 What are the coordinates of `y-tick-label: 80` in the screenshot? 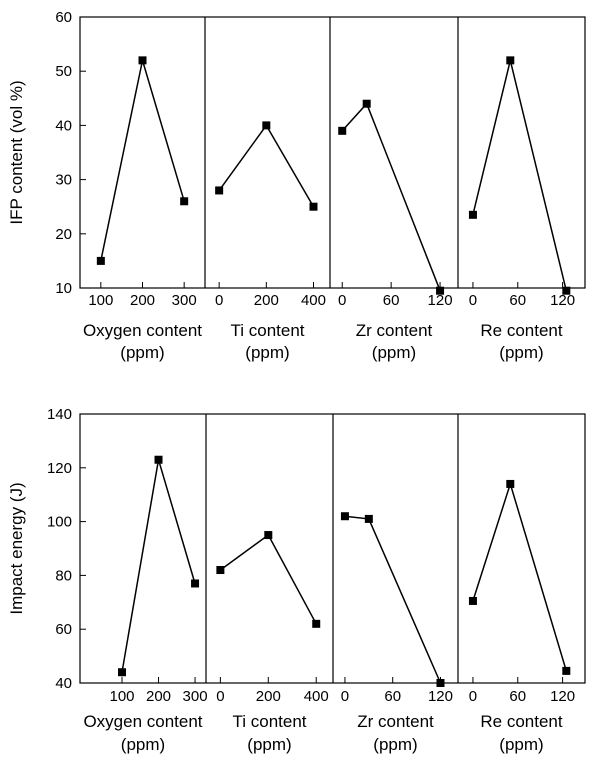 It's located at (63, 575).